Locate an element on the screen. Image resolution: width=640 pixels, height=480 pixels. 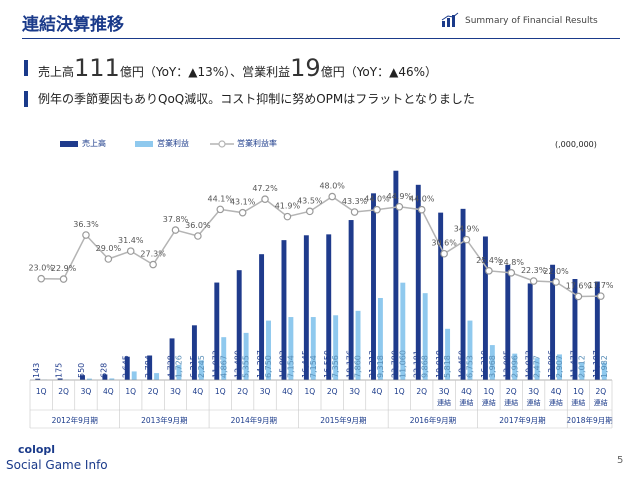
op-margin-label: 36.0% is located at coordinates (198, 225).